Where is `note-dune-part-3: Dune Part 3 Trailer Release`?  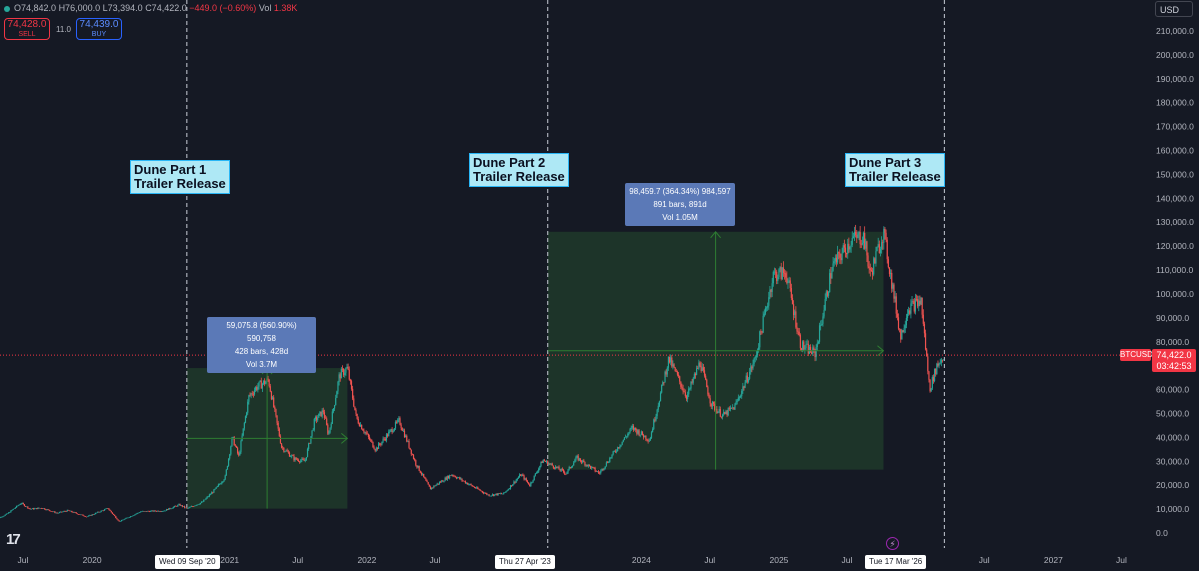
note-dune-part-3: Dune Part 3 Trailer Release is located at coordinates (895, 170).